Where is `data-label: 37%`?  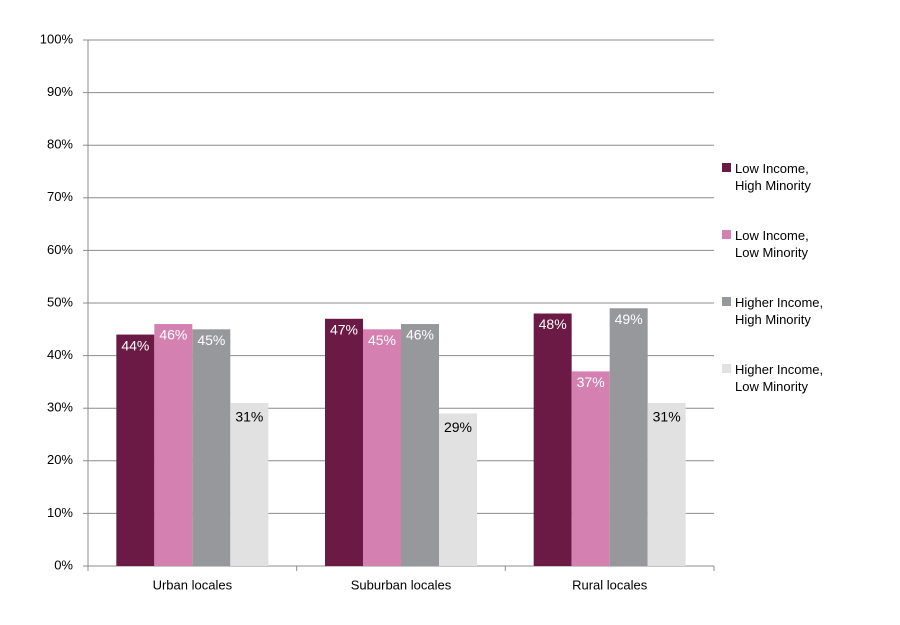 data-label: 37% is located at coordinates (591, 382).